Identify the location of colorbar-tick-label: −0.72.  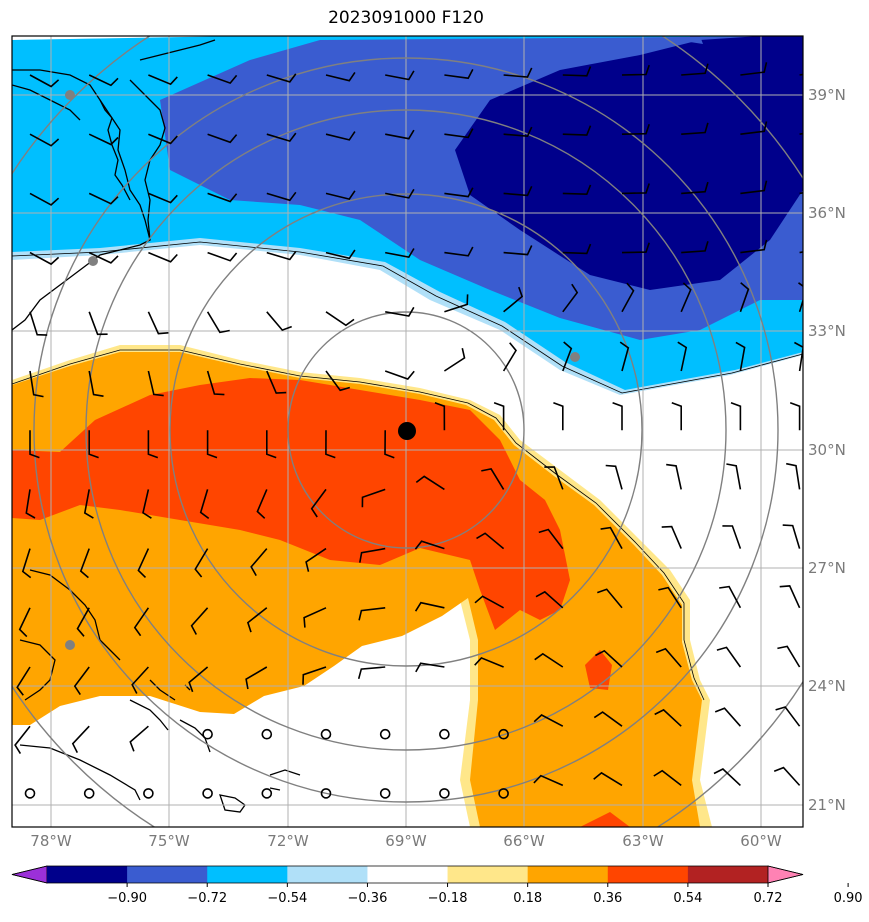
(207, 898).